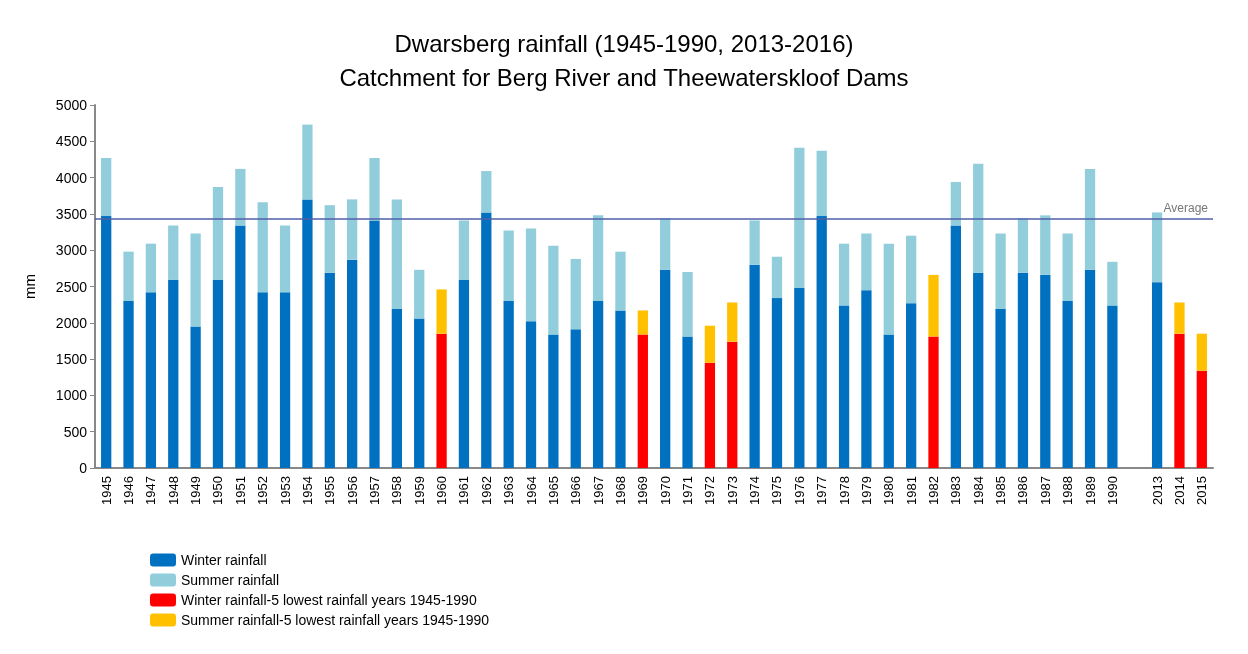 Image resolution: width=1248 pixels, height=654 pixels. I want to click on x-tick-label: 1956, so click(352, 490).